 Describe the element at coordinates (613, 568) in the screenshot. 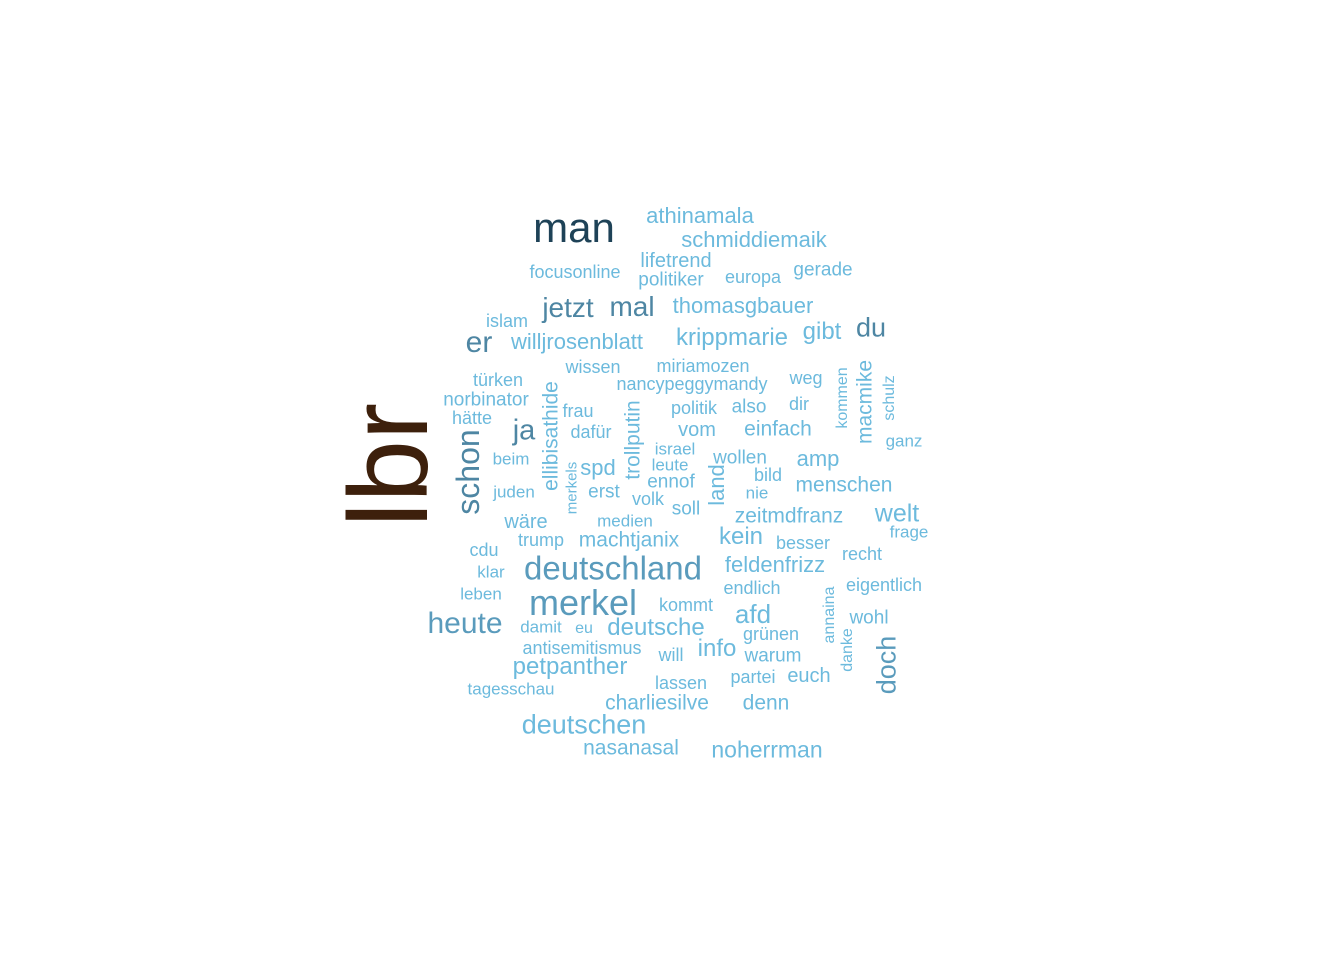

I see `word-deutschland: deutschland` at that location.